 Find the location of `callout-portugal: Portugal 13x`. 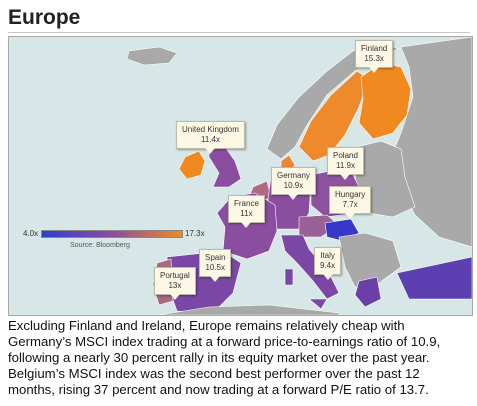

callout-portugal: Portugal 13x is located at coordinates (175, 283).